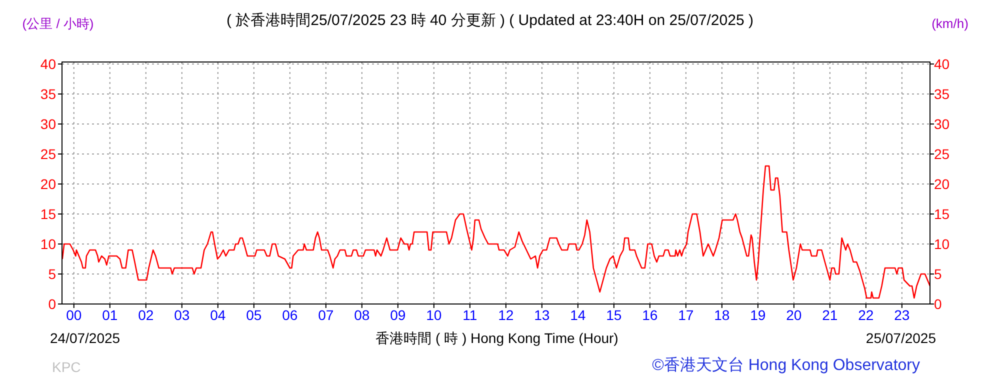  I want to click on x-tick-label: 17, so click(686, 315).